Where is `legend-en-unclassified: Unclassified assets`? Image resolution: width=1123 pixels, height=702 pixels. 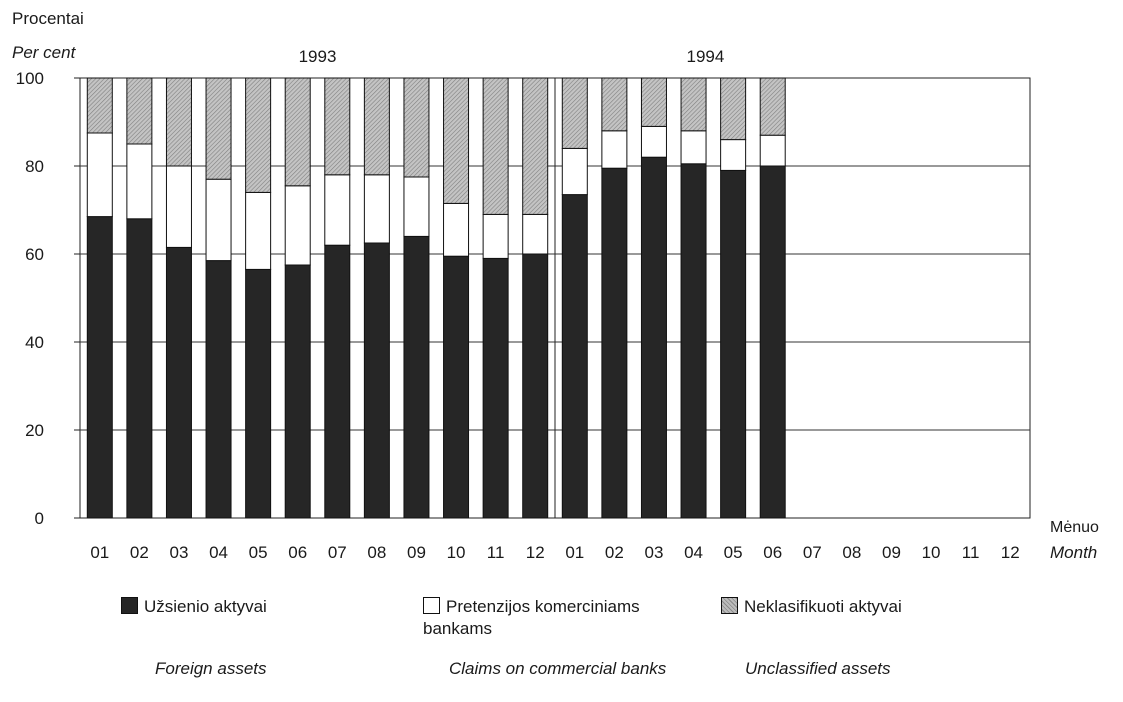
legend-en-unclassified: Unclassified assets is located at coordinates (818, 668).